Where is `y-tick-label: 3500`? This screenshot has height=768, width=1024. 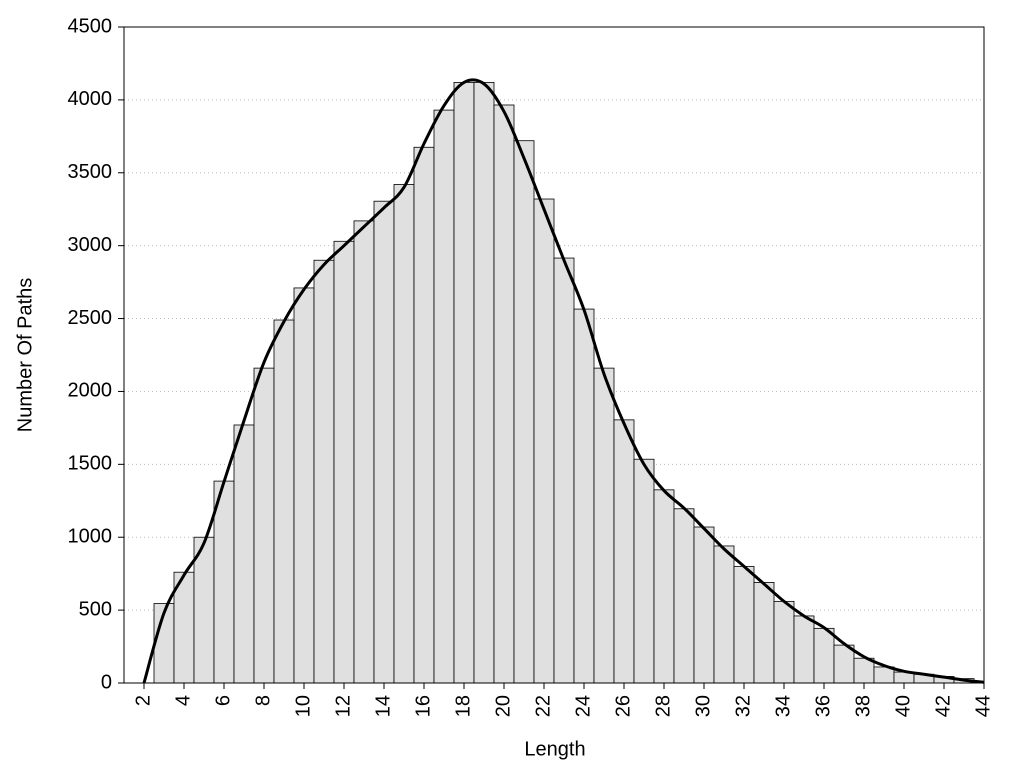 y-tick-label: 3500 is located at coordinates (90, 172).